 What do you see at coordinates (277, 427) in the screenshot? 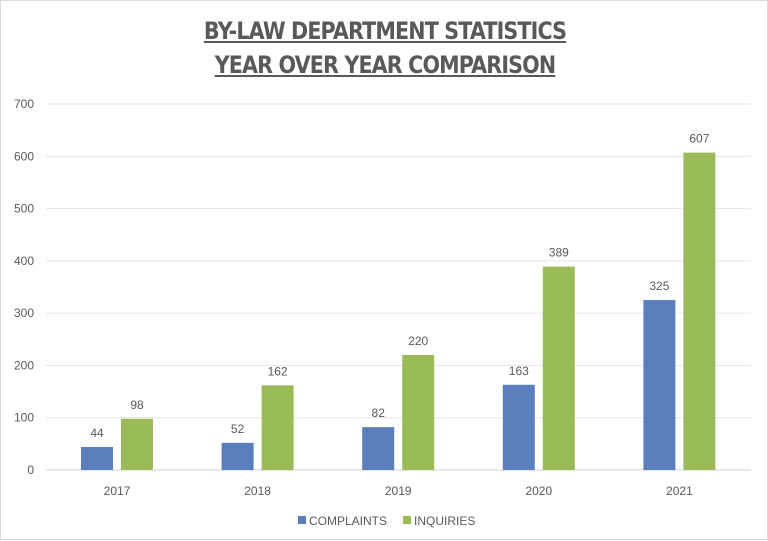
I see `bar-inquiries-2018` at bounding box center [277, 427].